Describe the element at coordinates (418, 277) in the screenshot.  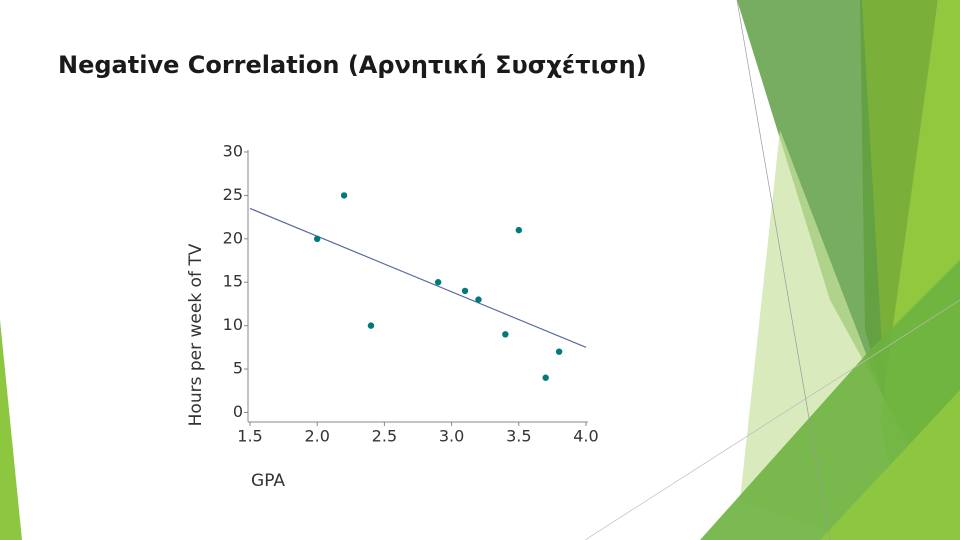
I see `trend-line` at that location.